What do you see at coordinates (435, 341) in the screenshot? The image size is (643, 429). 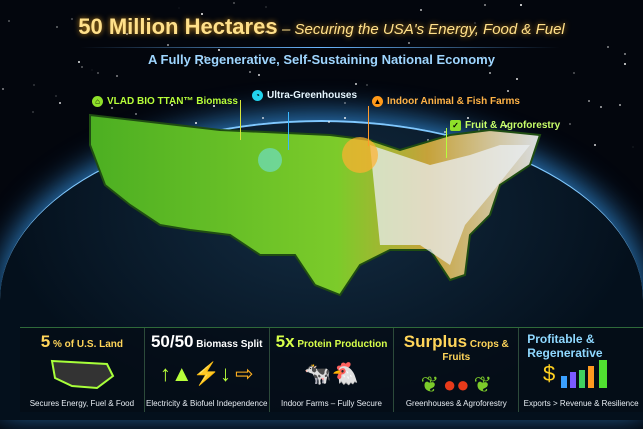 I see `panel-headline: Surplus` at bounding box center [435, 341].